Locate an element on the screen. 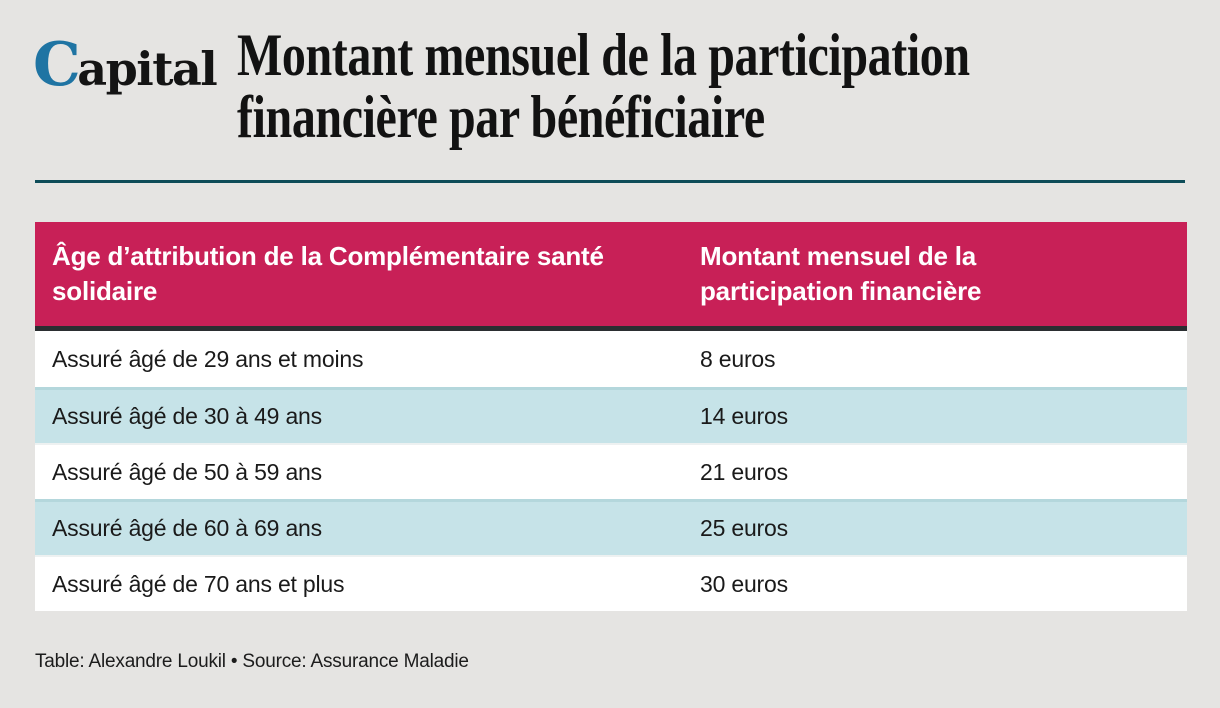 The height and width of the screenshot is (708, 1220). cell-age: Assuré âgé de 70 ans et plus is located at coordinates (198, 583).